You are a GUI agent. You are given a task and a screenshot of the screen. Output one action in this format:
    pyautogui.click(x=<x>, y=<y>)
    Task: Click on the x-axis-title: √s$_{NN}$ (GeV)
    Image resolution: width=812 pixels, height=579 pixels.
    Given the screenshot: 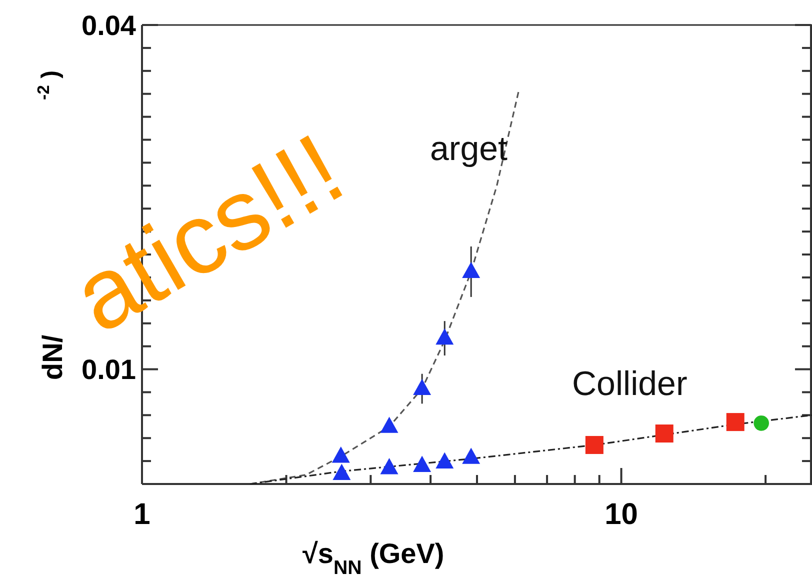 What is the action you would take?
    pyautogui.click(x=373, y=558)
    